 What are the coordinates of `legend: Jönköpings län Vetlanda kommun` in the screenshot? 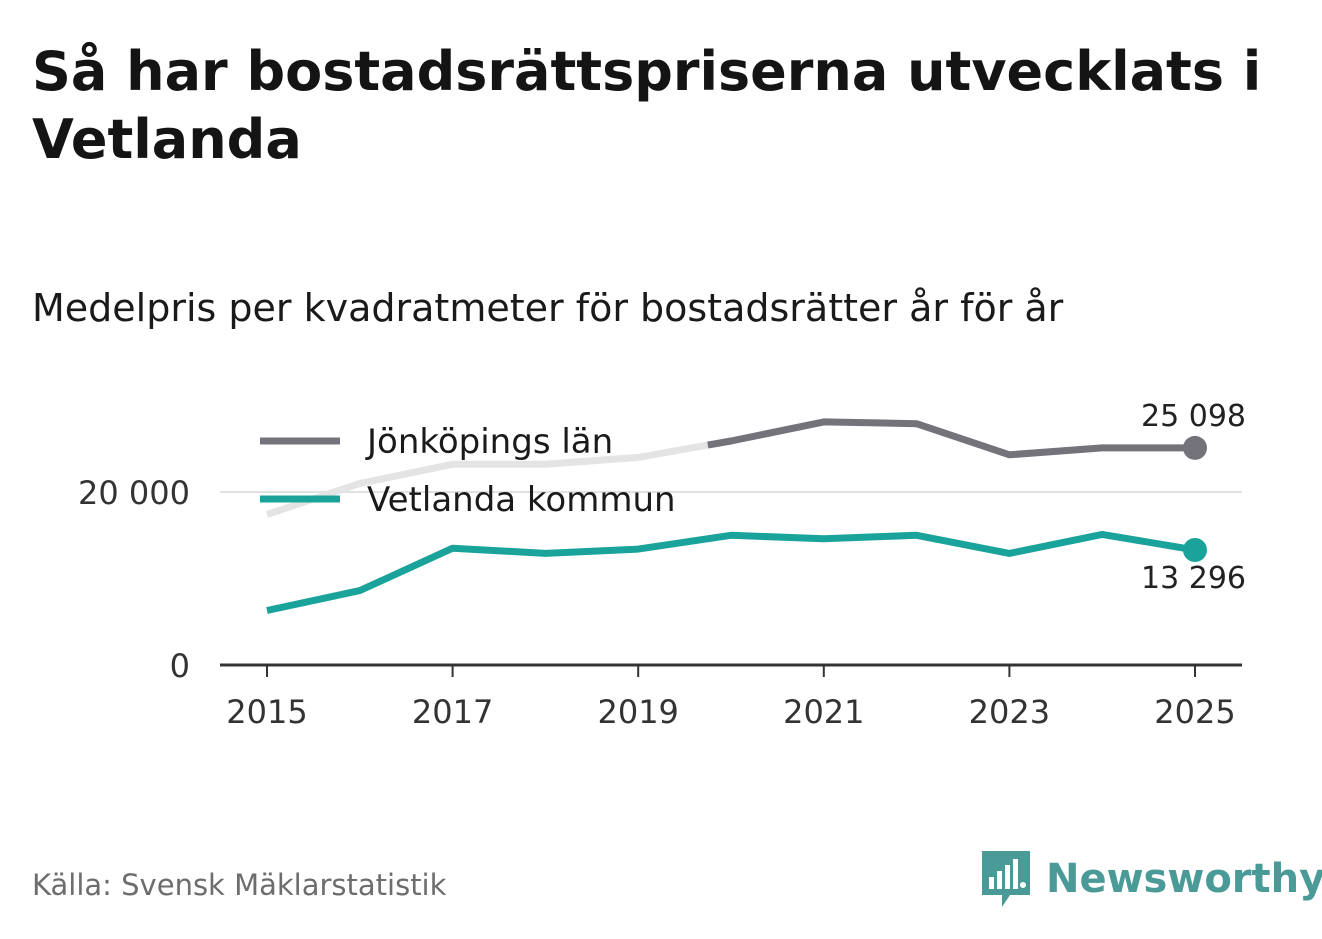 It's located at (468, 471).